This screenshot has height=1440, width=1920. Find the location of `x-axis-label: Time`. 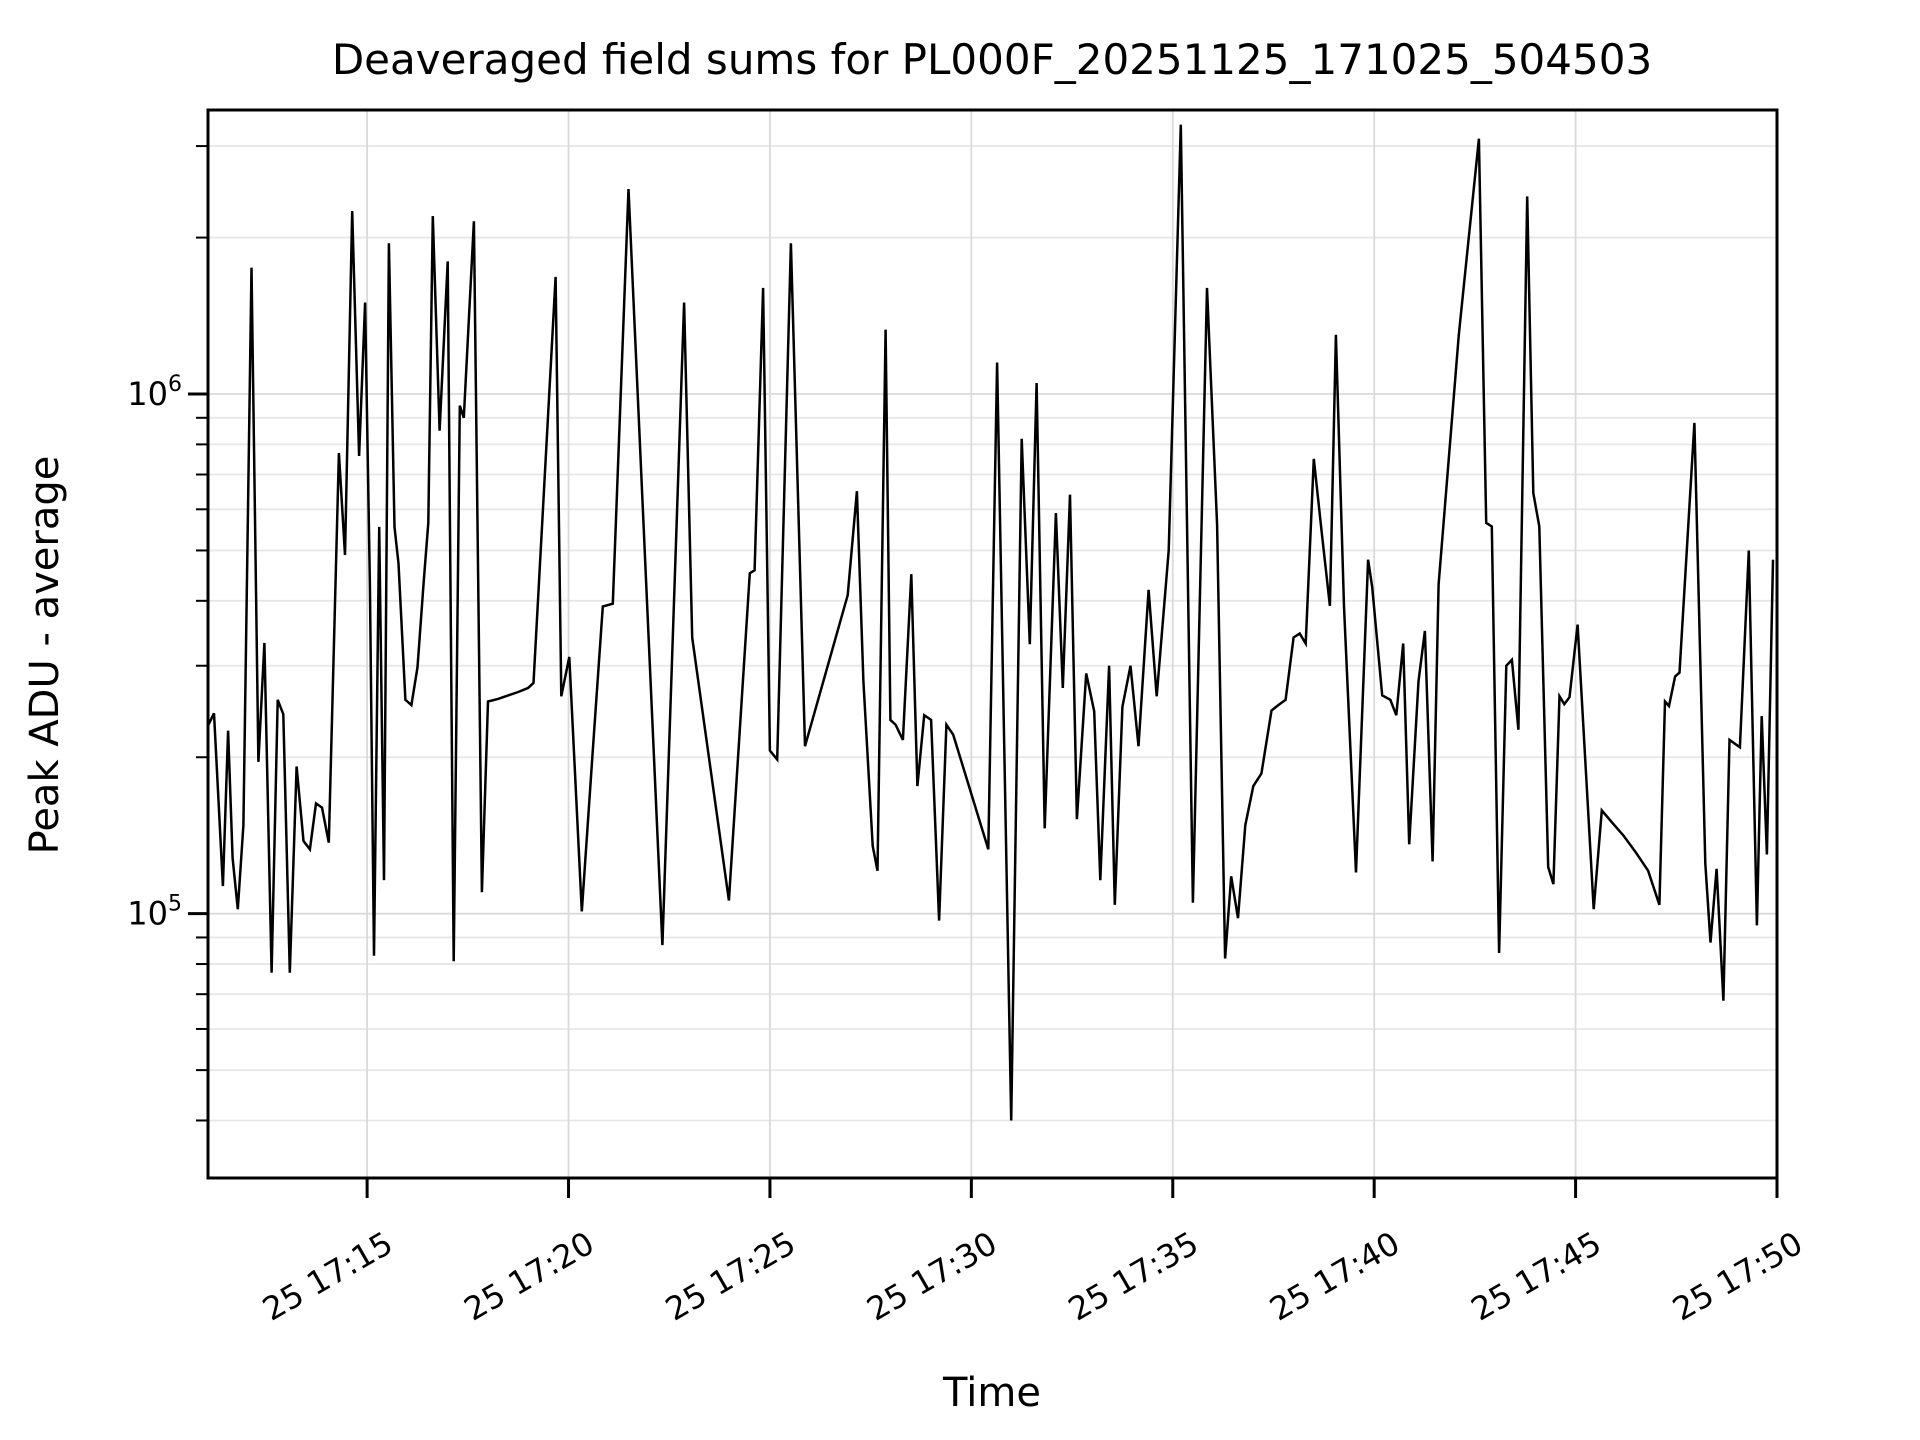

x-axis-label: Time is located at coordinates (991, 1393).